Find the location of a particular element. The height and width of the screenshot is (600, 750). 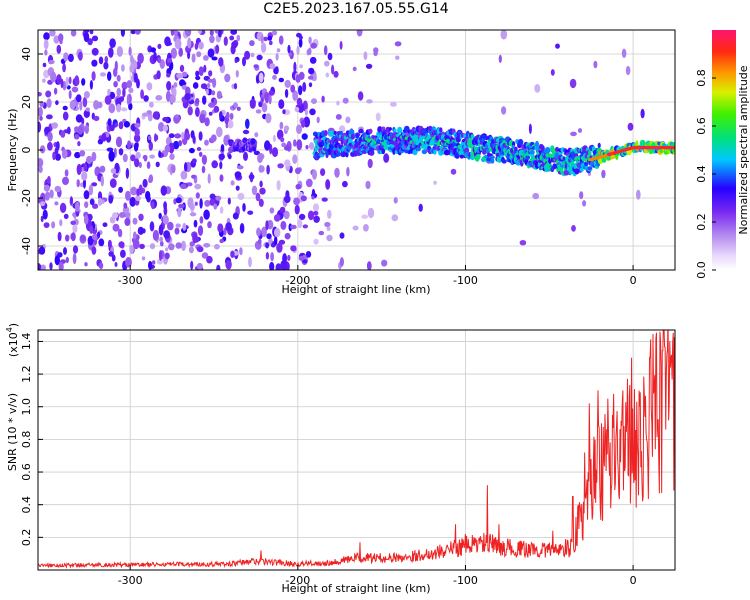

snr-x-label: Height of straight line (km) is located at coordinates (355, 588).